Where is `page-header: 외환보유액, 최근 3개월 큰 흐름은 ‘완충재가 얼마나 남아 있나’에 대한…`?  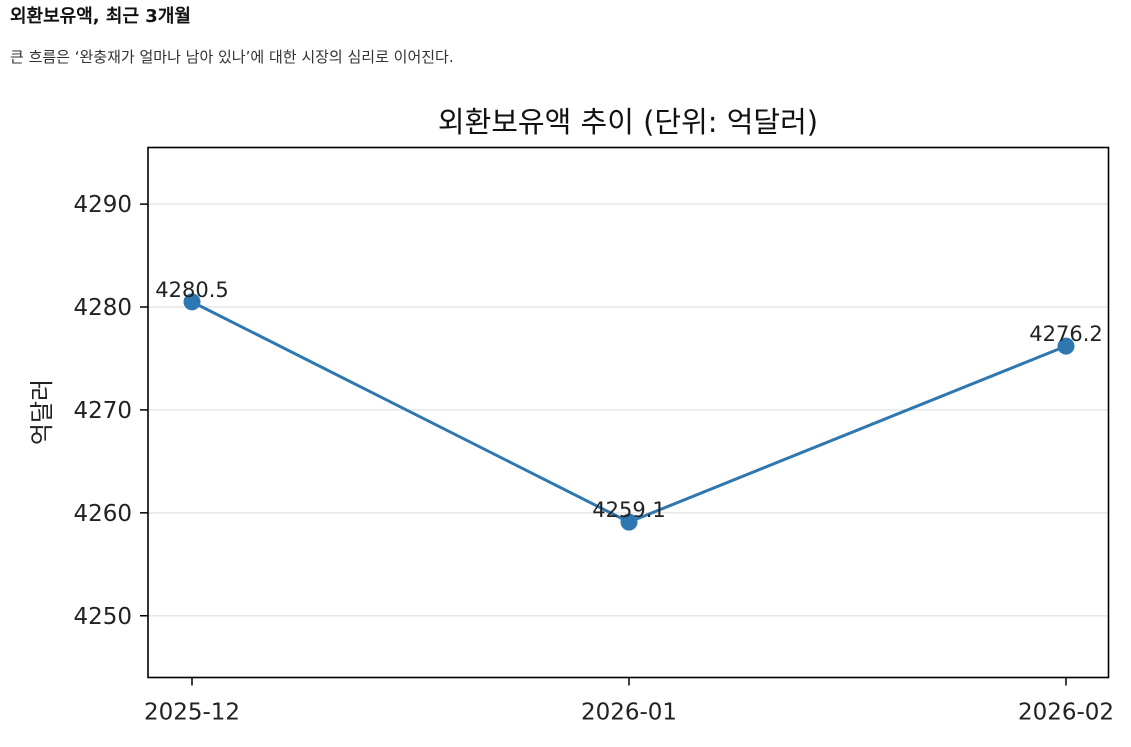 page-header: 외환보유액, 최근 3개월 큰 흐름은 ‘완충재가 얼마나 남아 있나’에 대한… is located at coordinates (565, 36).